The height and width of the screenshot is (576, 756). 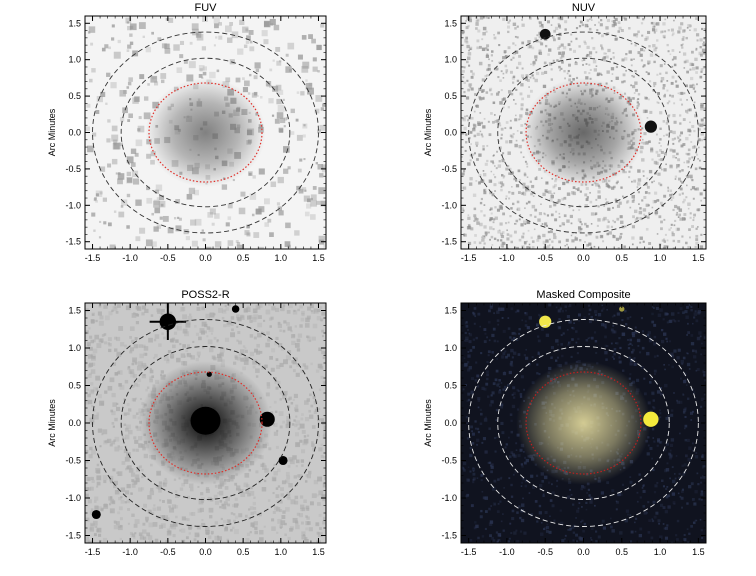 What do you see at coordinates (206, 8) in the screenshot?
I see `panel-title: FUV` at bounding box center [206, 8].